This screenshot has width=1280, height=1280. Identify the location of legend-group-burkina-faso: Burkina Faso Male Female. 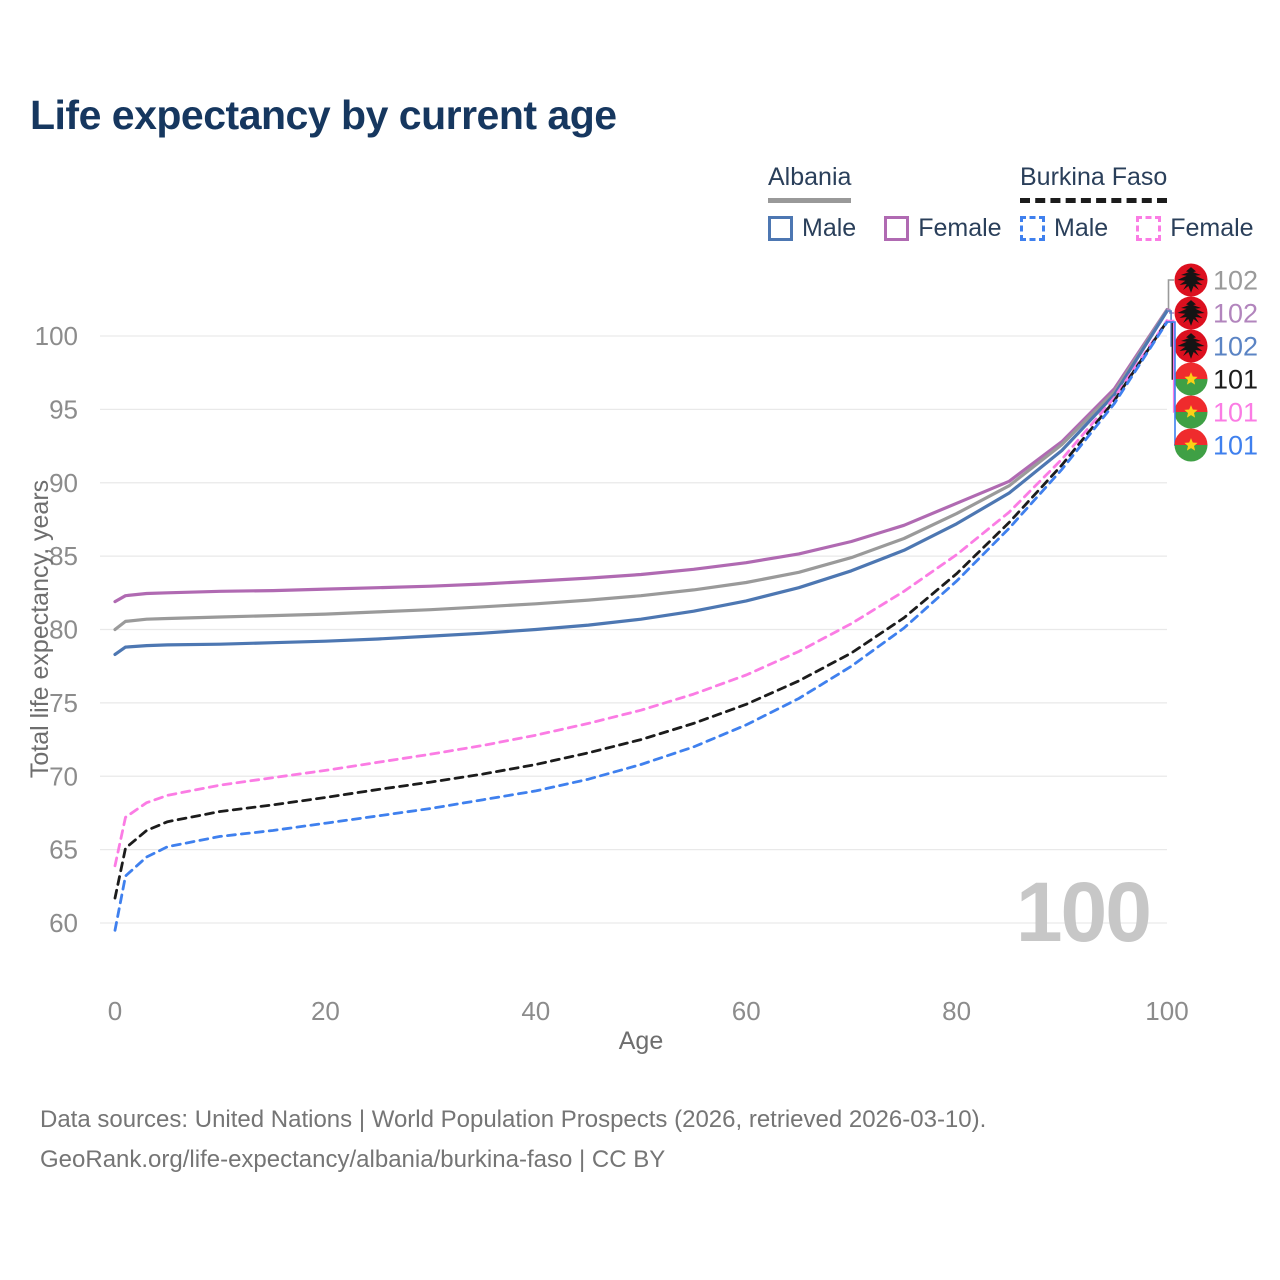
(1137, 203).